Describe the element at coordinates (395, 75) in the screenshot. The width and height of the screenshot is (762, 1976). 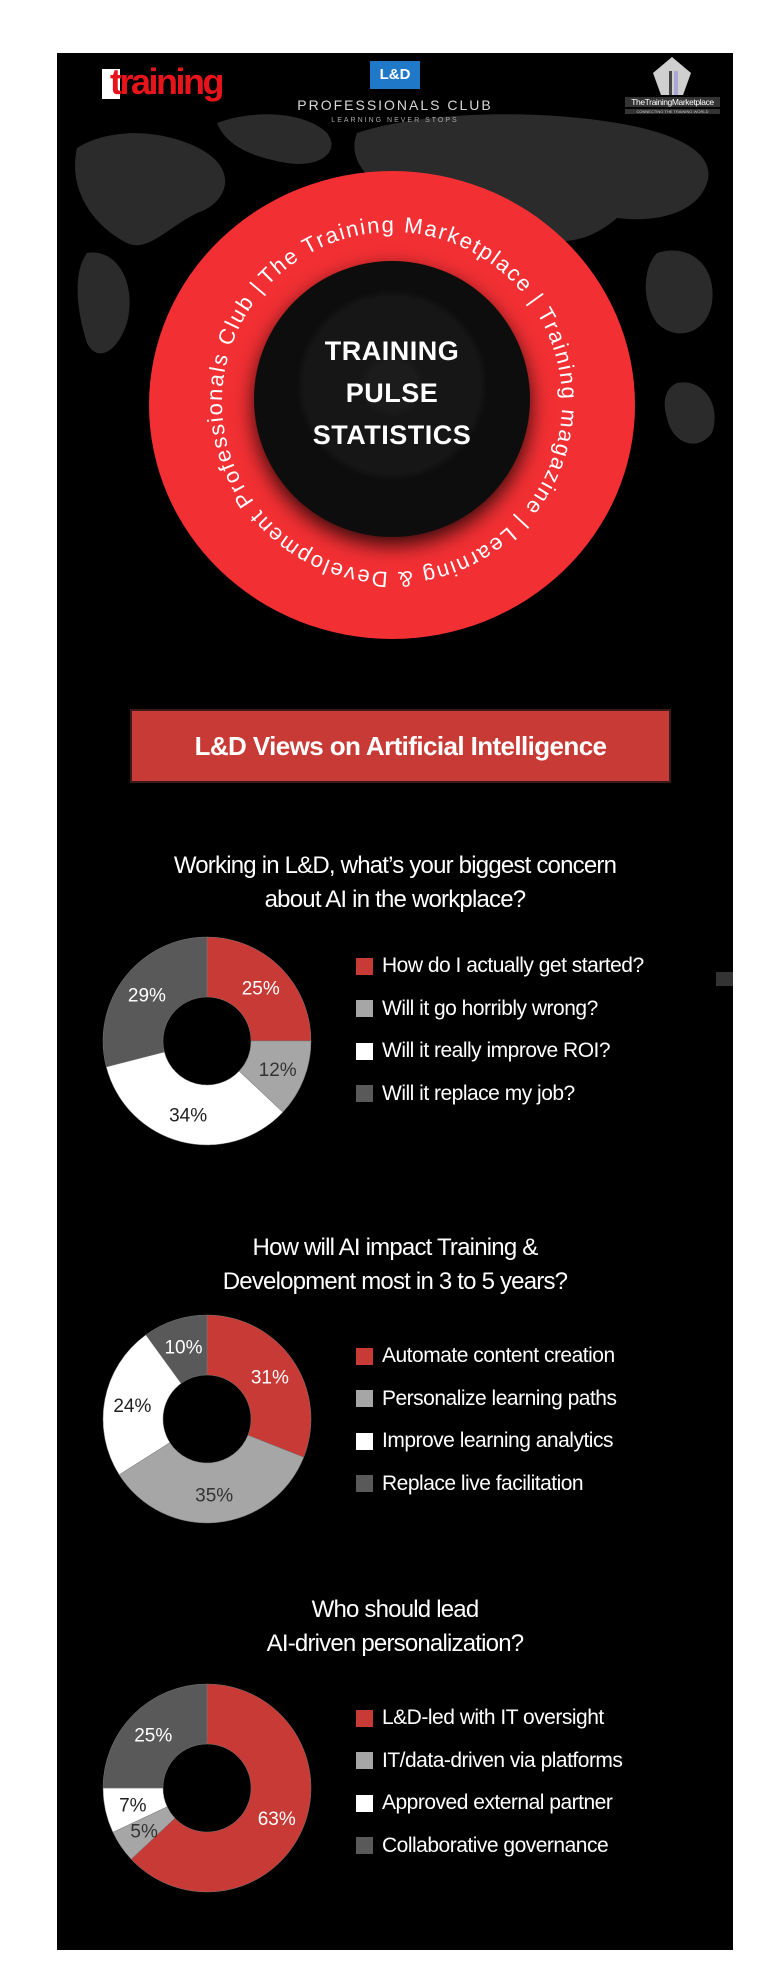
I see `ld-club-logo-badge: L&D` at that location.